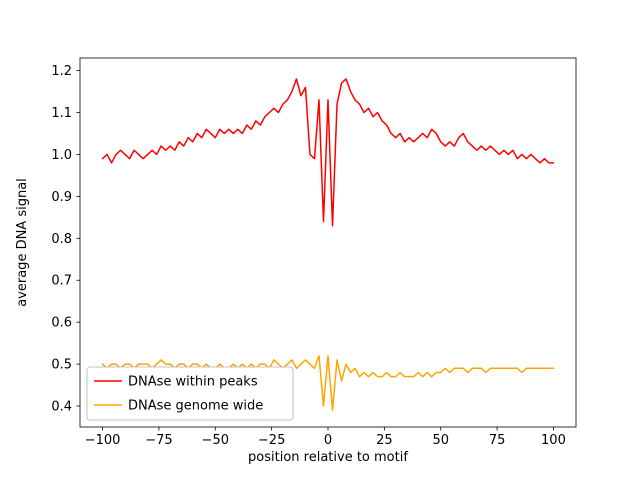 This screenshot has width=640, height=480. What do you see at coordinates (61, 323) in the screenshot?
I see `y-tick-label: 0.6` at bounding box center [61, 323].